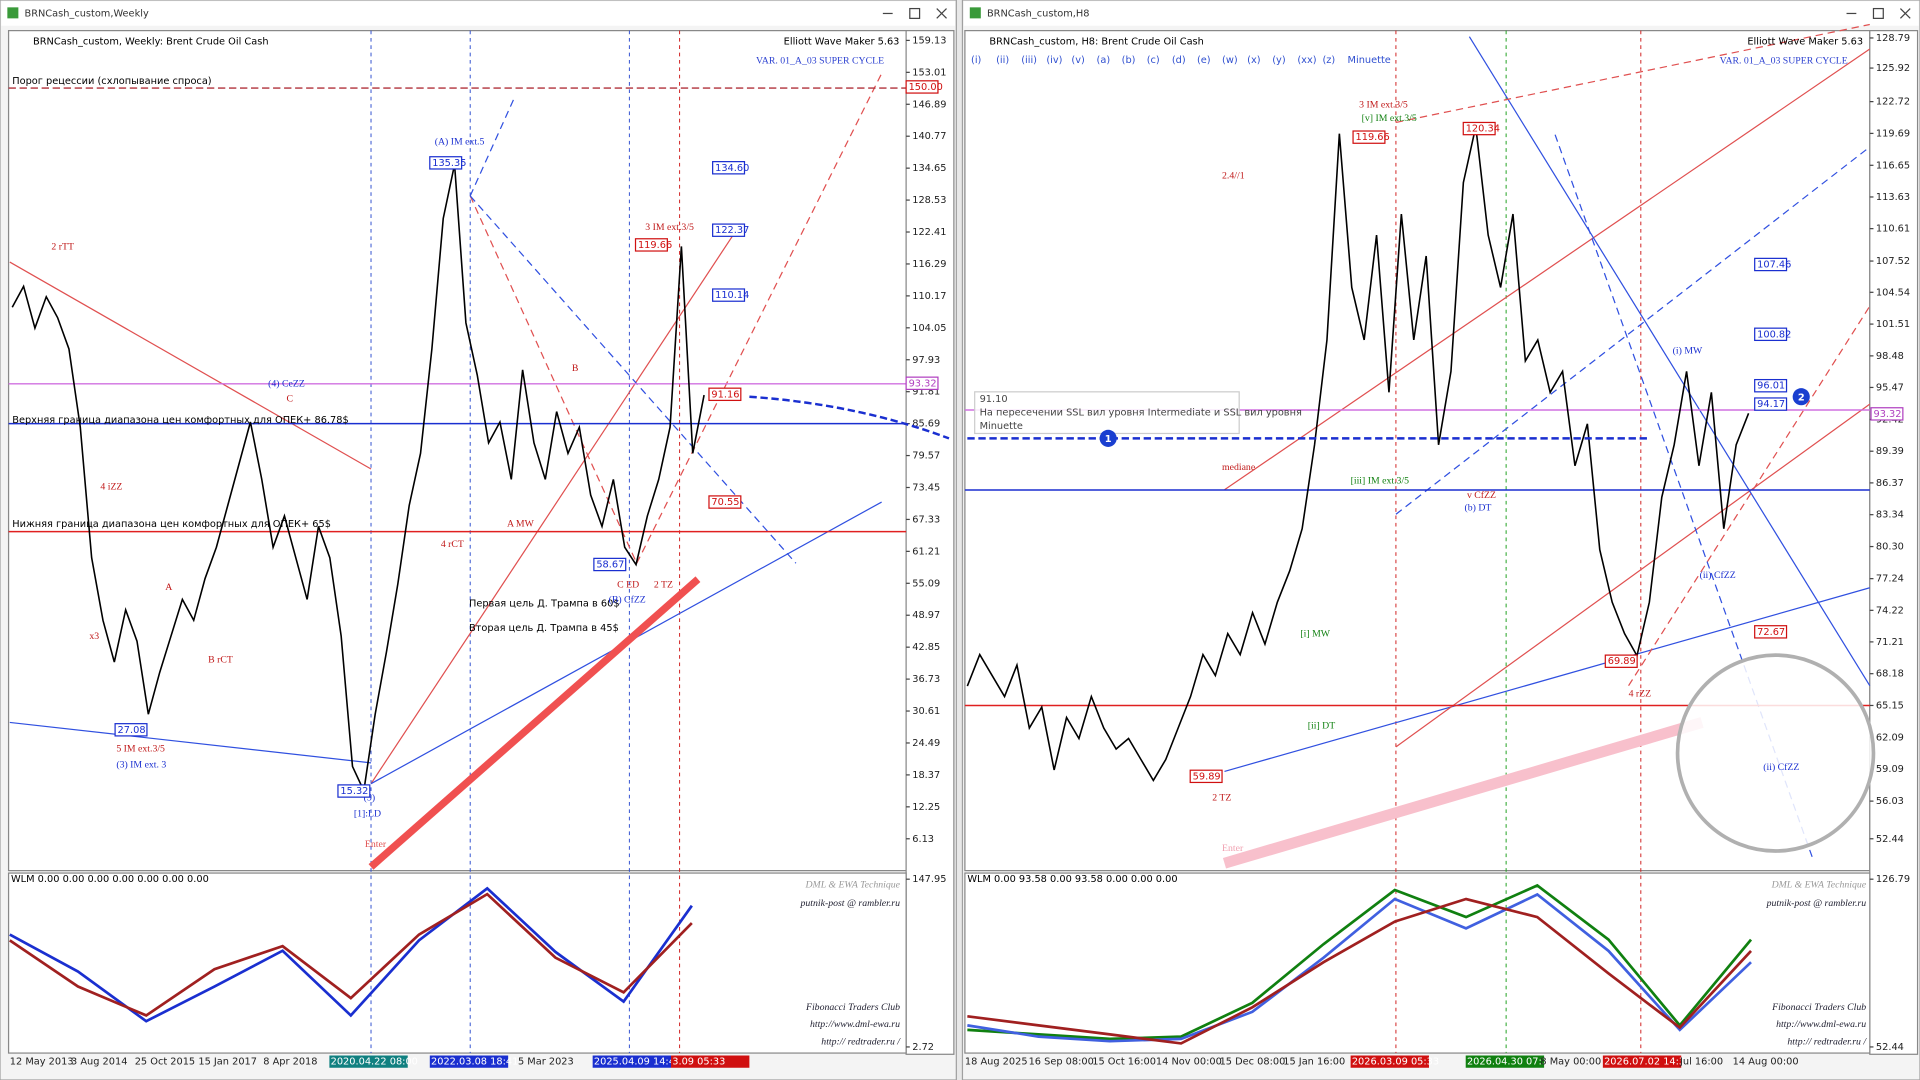 This screenshot has width=1920, height=1080. I want to click on credit-text: http://www.dml-ewa.ru, so click(855, 1024).